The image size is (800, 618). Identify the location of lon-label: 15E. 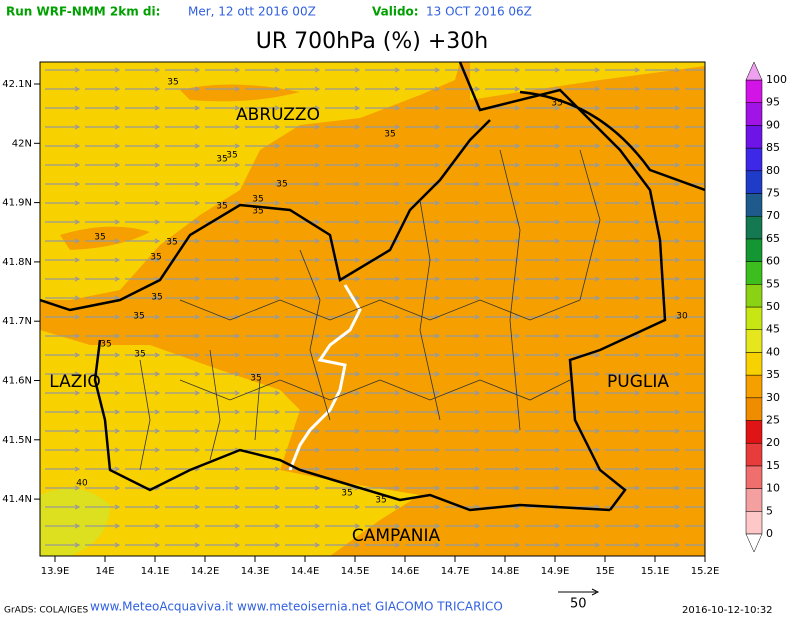
(604, 571).